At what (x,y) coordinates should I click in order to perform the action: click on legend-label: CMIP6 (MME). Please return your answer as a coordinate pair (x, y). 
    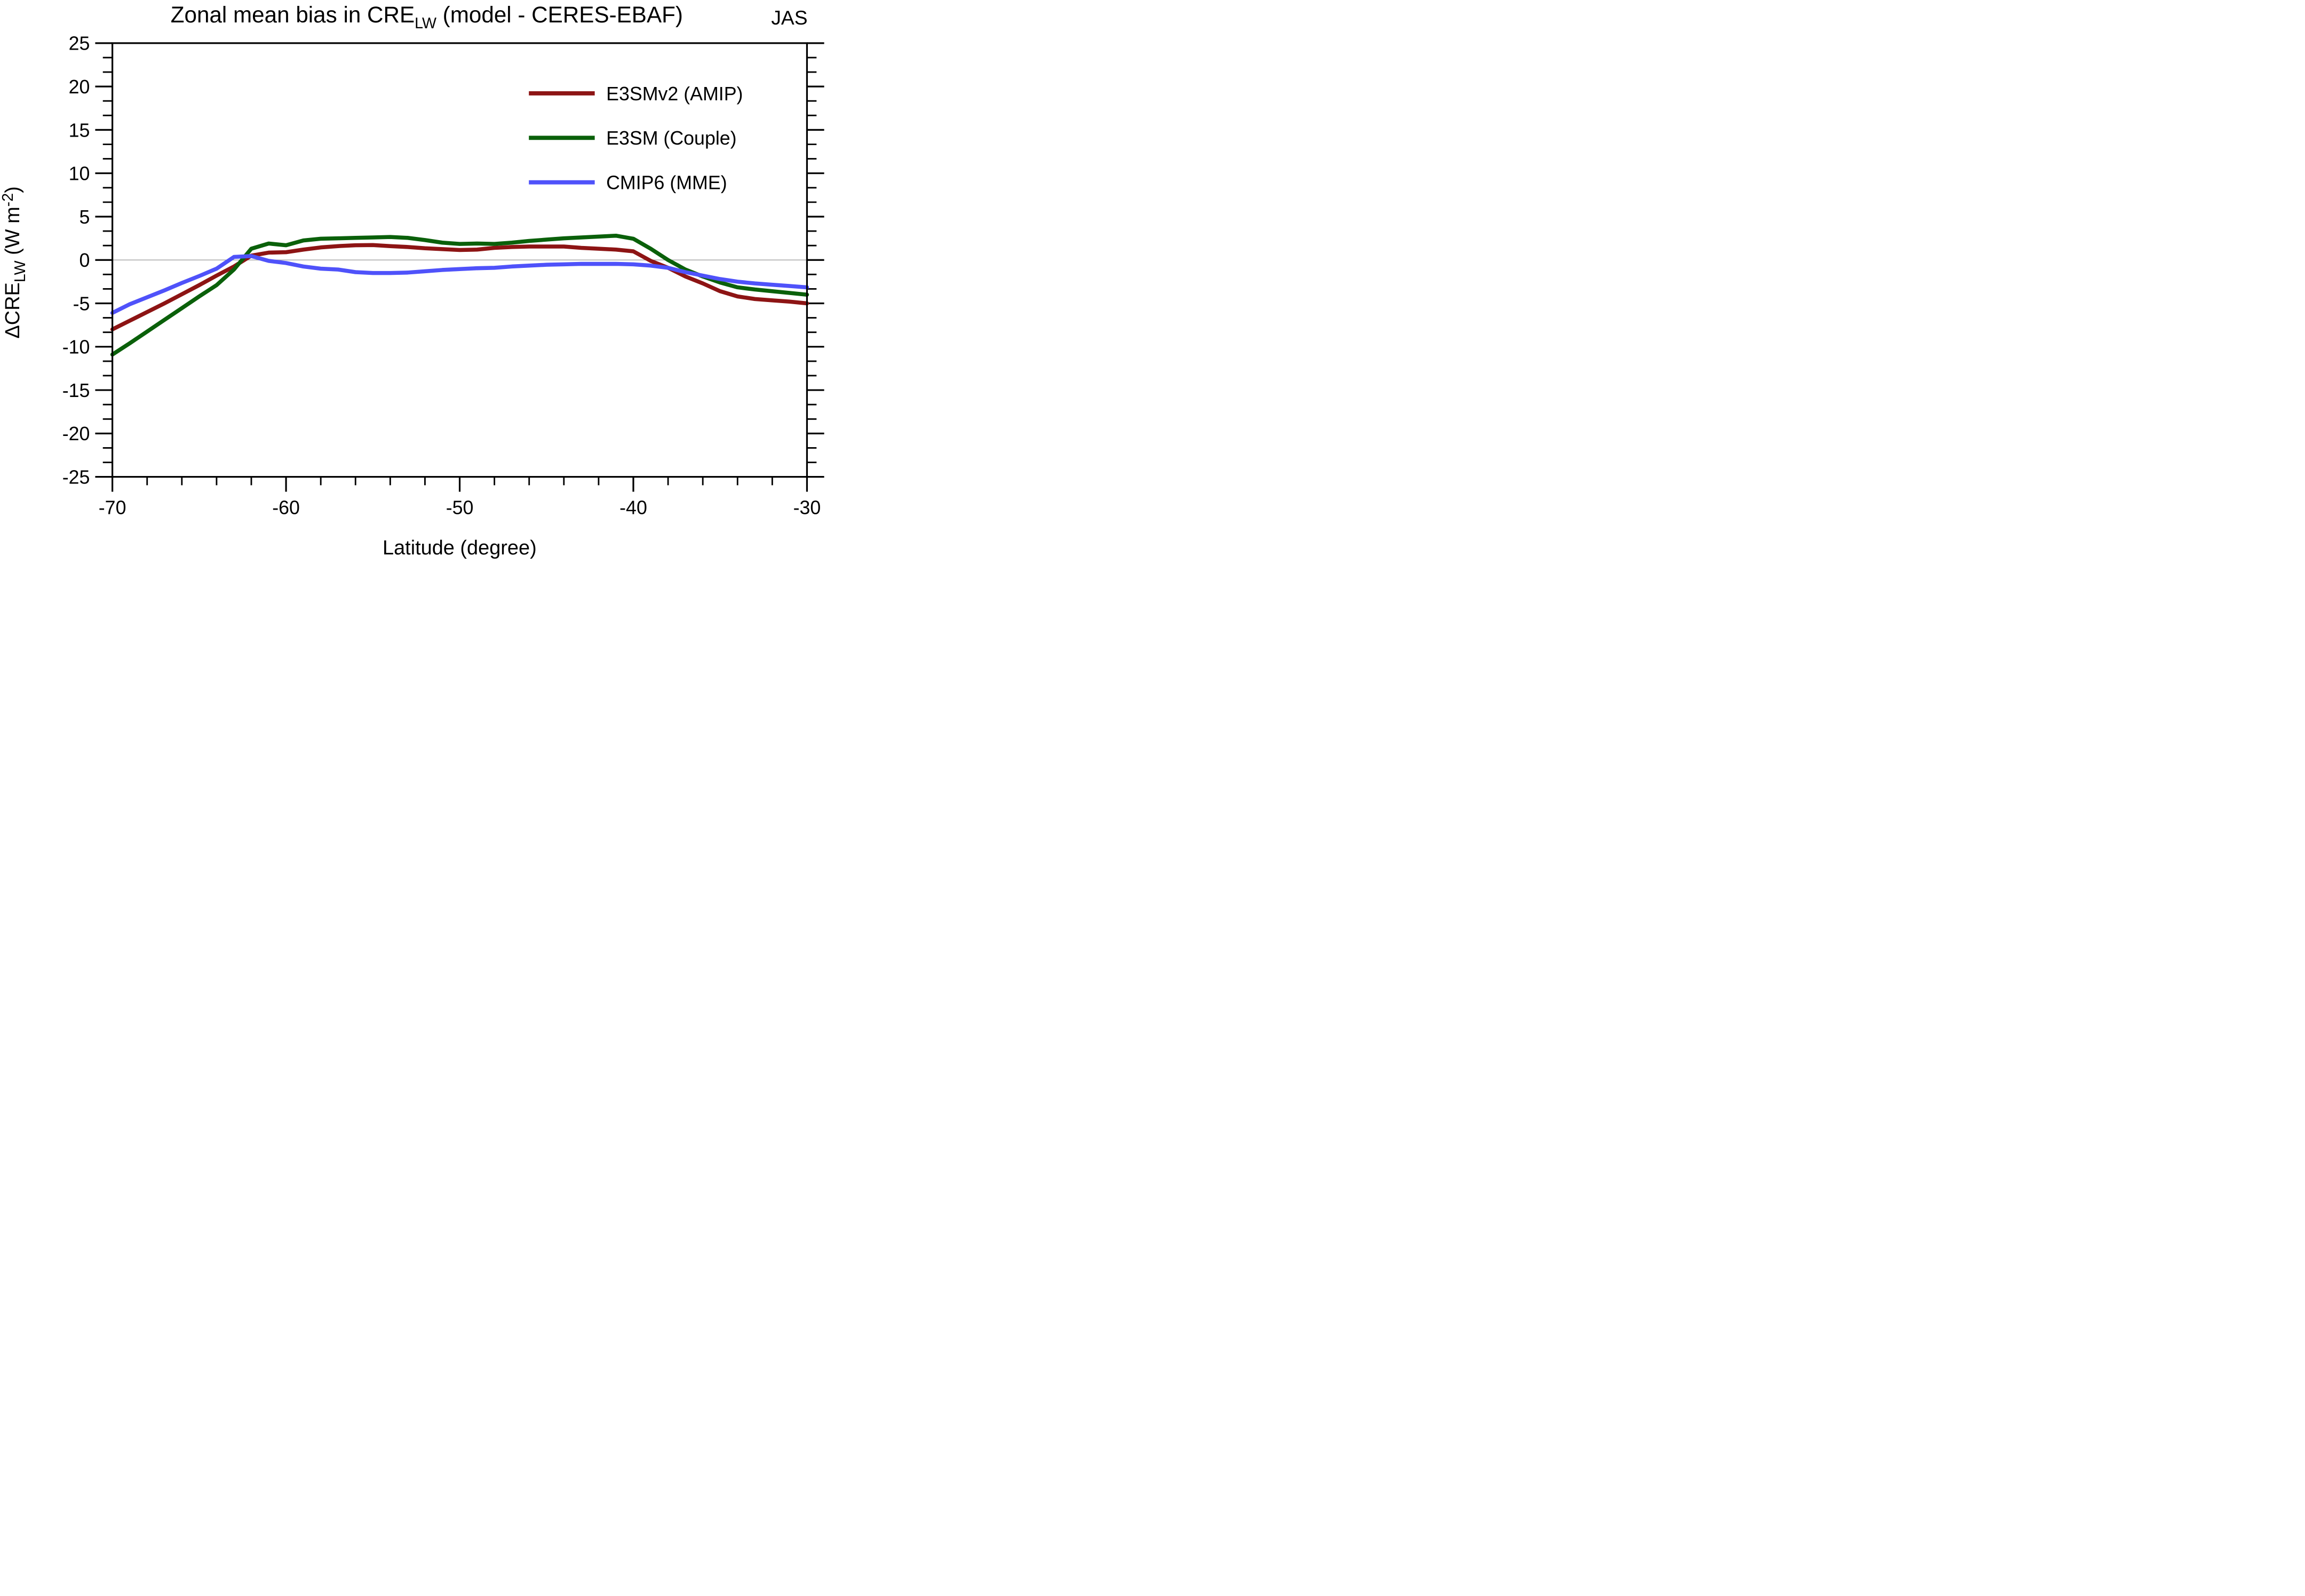
    Looking at the image, I should click on (666, 183).